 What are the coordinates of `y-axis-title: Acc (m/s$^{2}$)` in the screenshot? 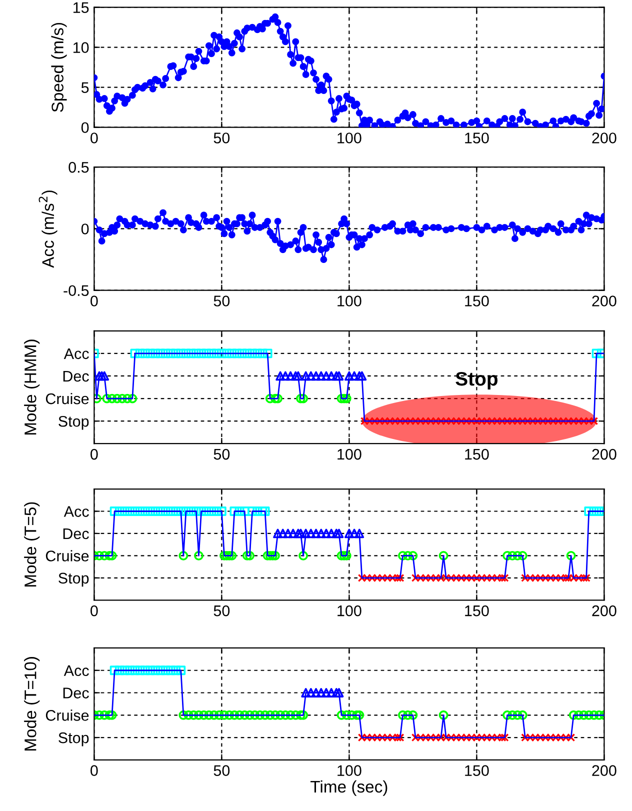 It's located at (48, 229).